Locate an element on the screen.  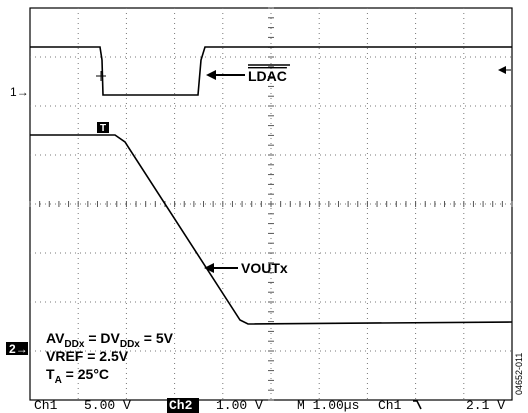
ch2-marker-box is located at coordinates (17, 348).